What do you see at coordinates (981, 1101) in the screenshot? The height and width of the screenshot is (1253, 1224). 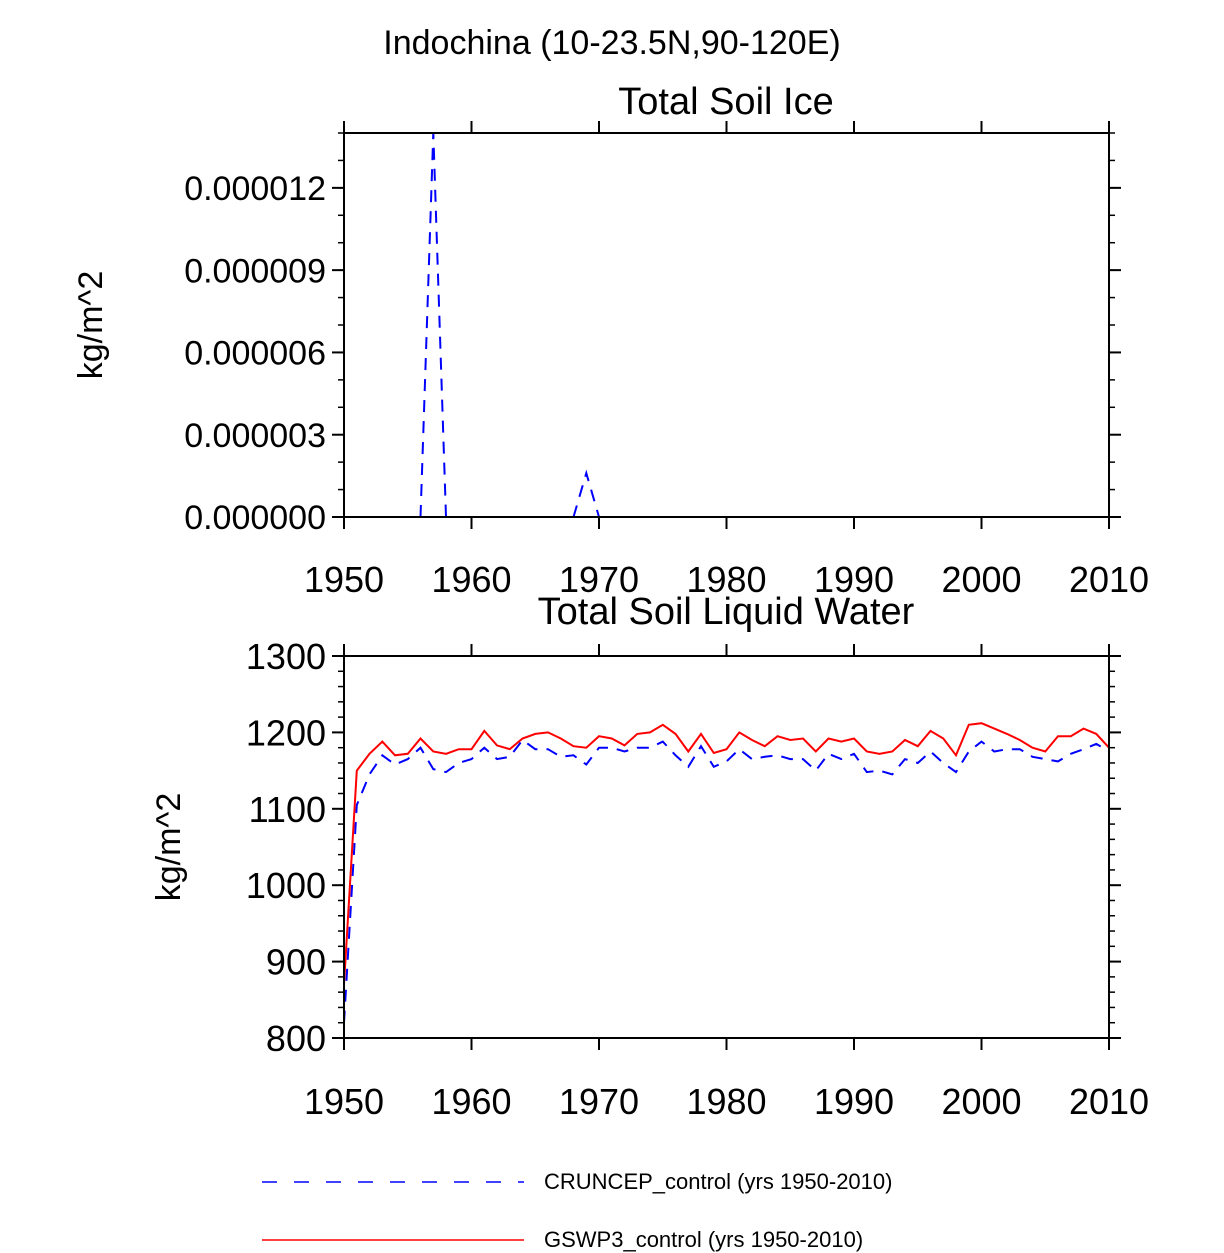 I see `liquid-xtick-label: 2000` at bounding box center [981, 1101].